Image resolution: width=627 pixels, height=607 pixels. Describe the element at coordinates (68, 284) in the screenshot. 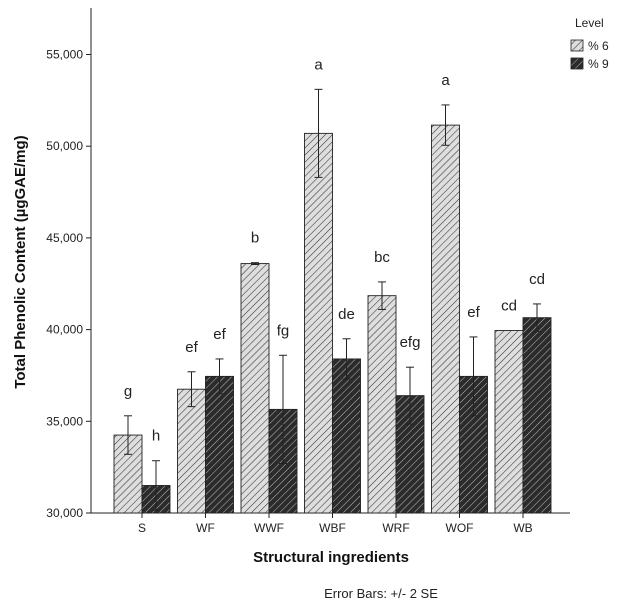

I see `y-ticks: 30,000 35,000 40,000 45,000 50,000 55,000` at that location.